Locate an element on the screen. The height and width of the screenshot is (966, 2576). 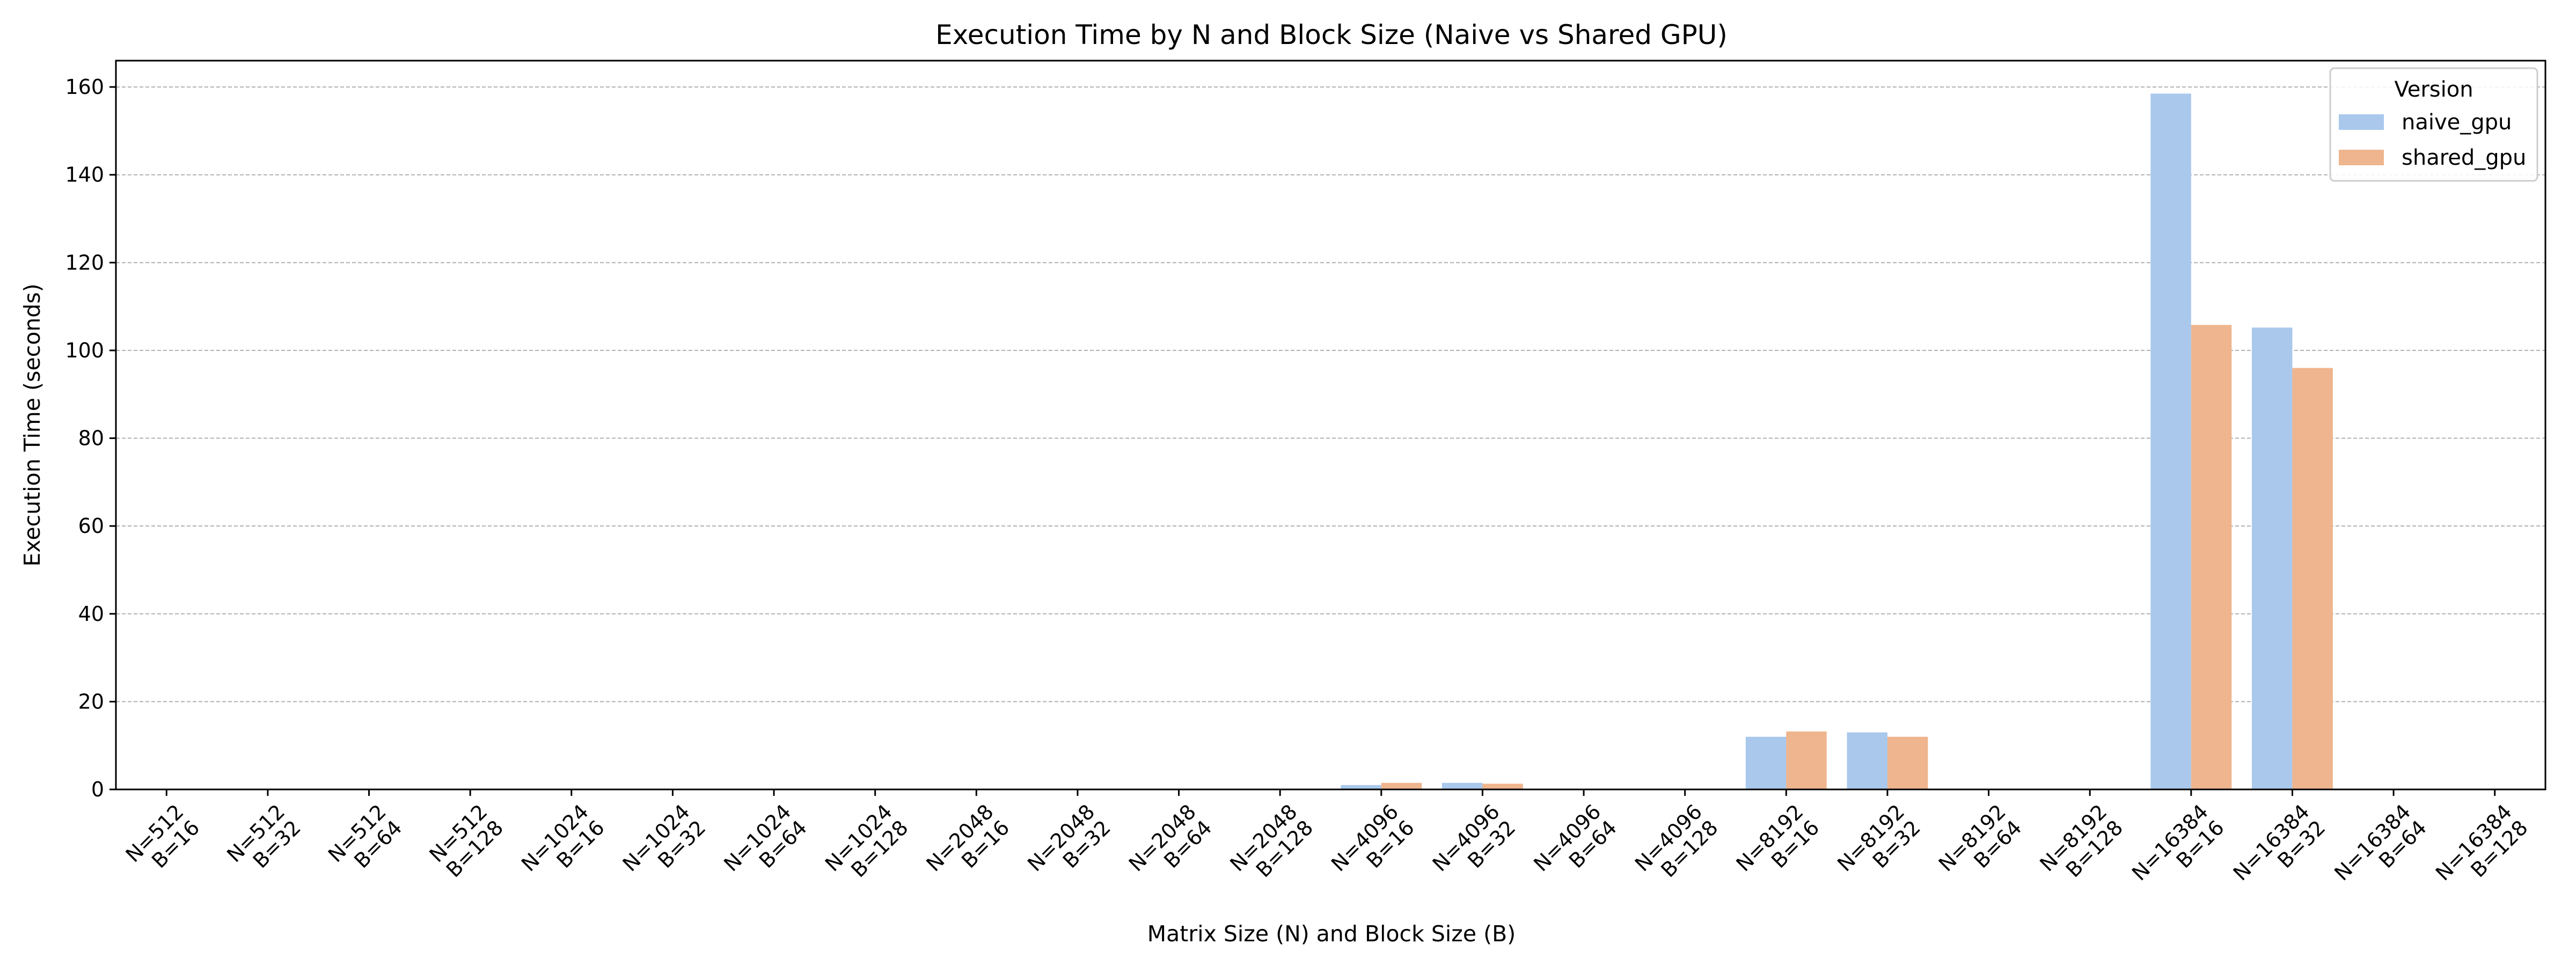
legend: Version naive_gpu shared_gpu is located at coordinates (2433, 124).